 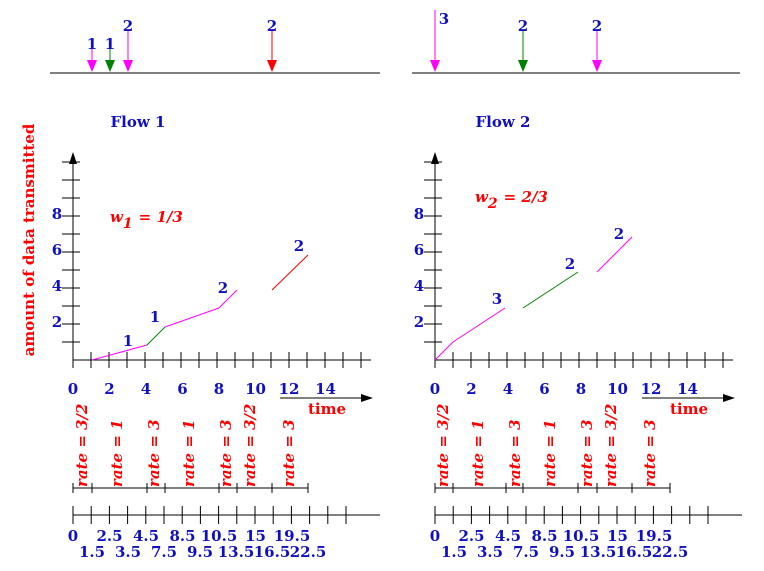 I want to click on y-axis-label: amount of data transmitted, so click(x=29, y=239).